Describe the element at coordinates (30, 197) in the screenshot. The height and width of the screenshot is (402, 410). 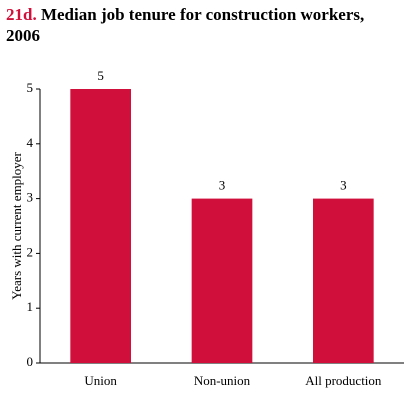
I see `y-tick-label: 3` at that location.